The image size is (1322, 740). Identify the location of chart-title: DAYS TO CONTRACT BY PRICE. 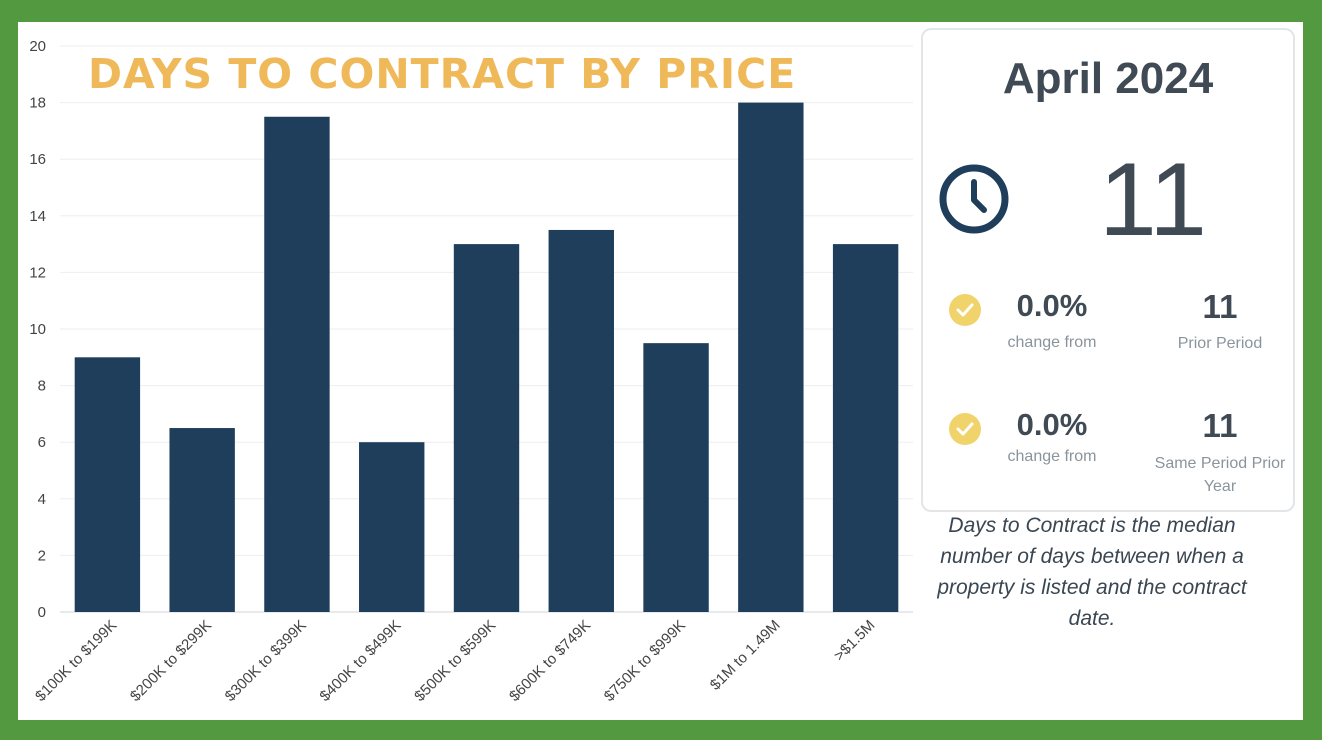
(442, 74).